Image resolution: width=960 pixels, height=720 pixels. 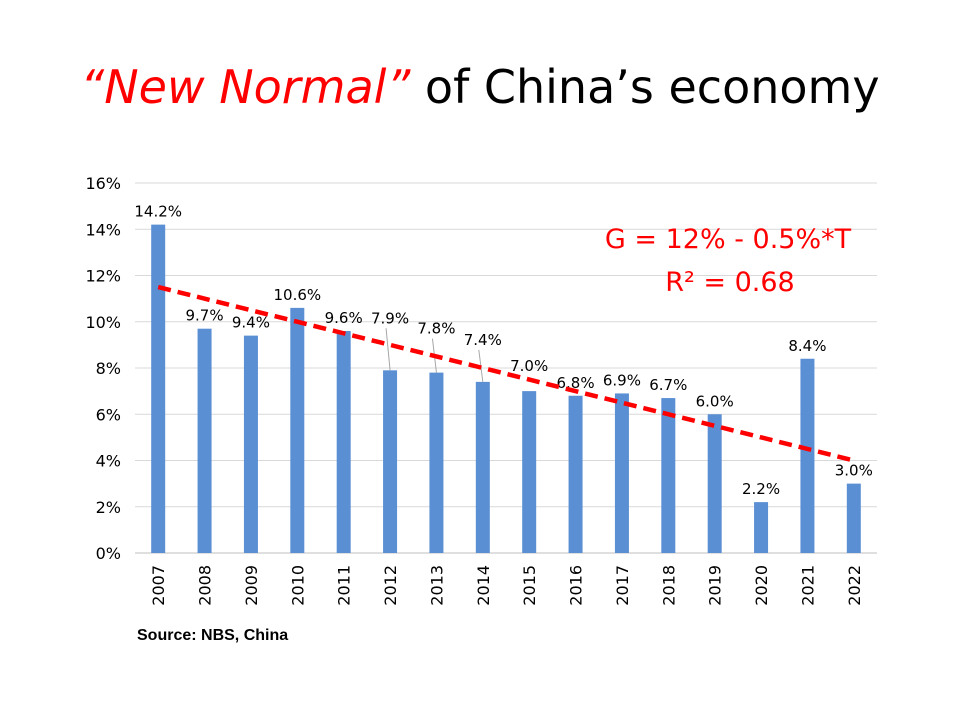 What do you see at coordinates (576, 383) in the screenshot?
I see `data-label: 6.8%` at bounding box center [576, 383].